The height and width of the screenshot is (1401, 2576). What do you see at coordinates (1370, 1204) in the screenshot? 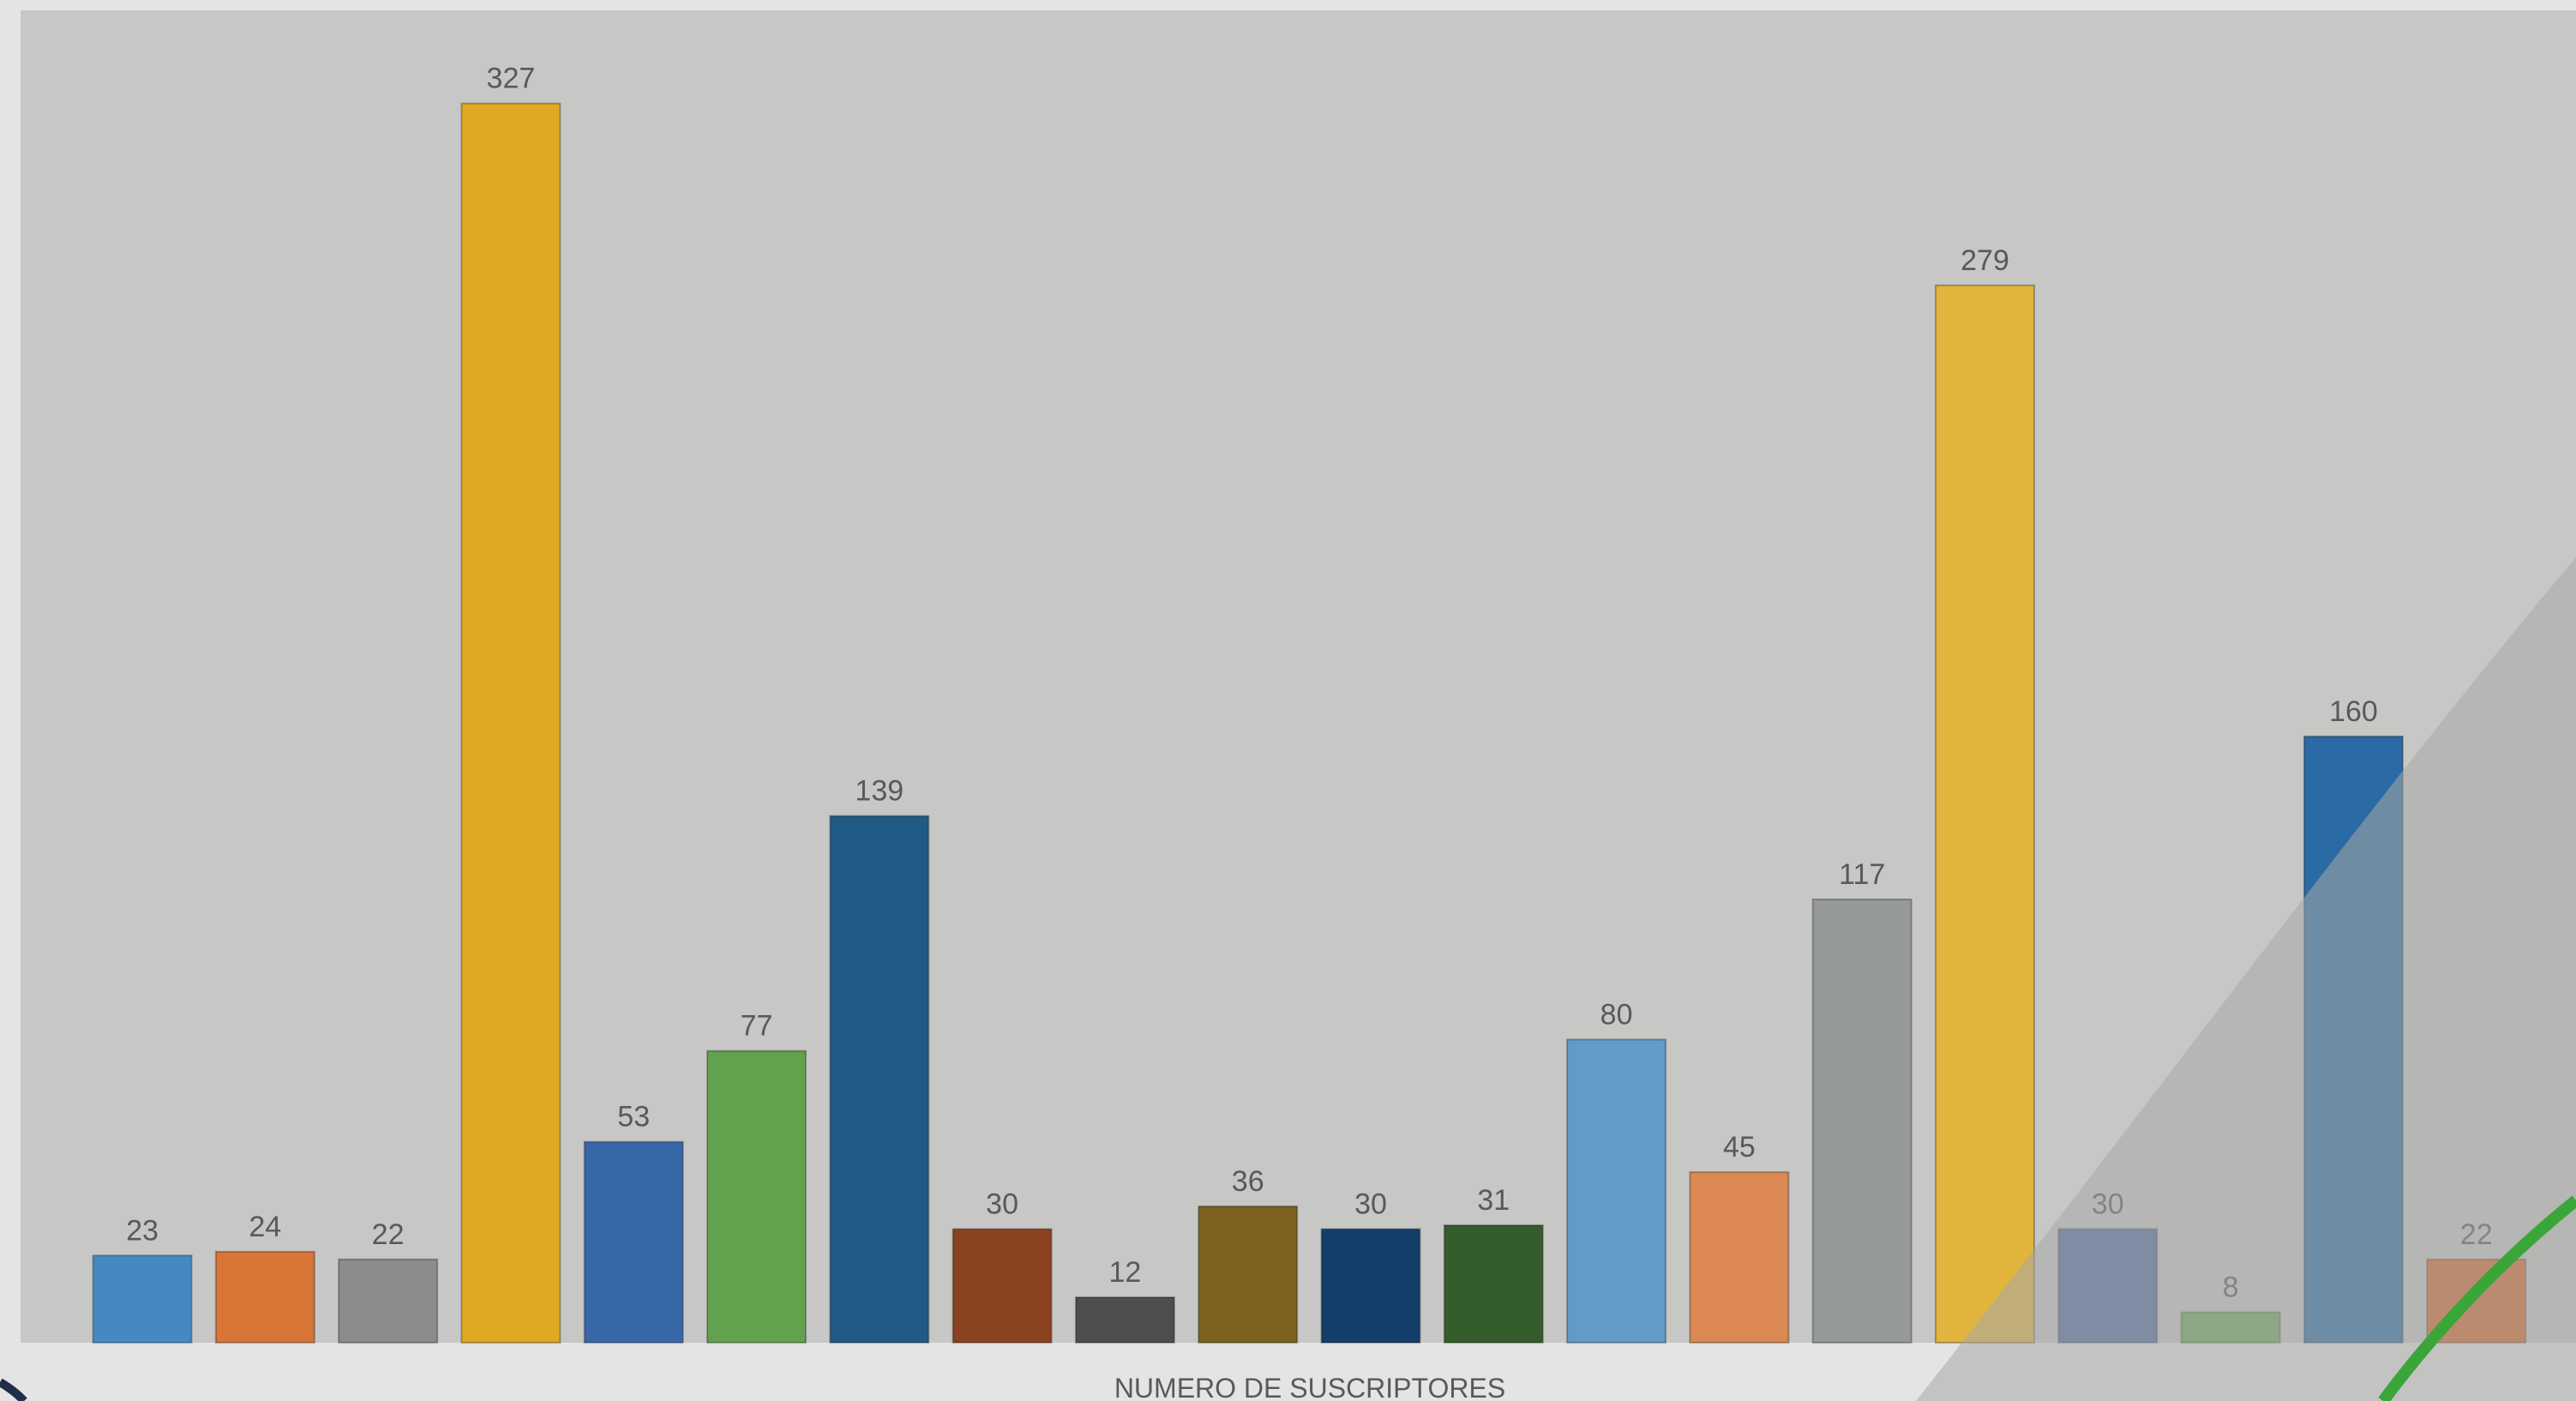
I see `bar-value-label-11: 30` at bounding box center [1370, 1204].